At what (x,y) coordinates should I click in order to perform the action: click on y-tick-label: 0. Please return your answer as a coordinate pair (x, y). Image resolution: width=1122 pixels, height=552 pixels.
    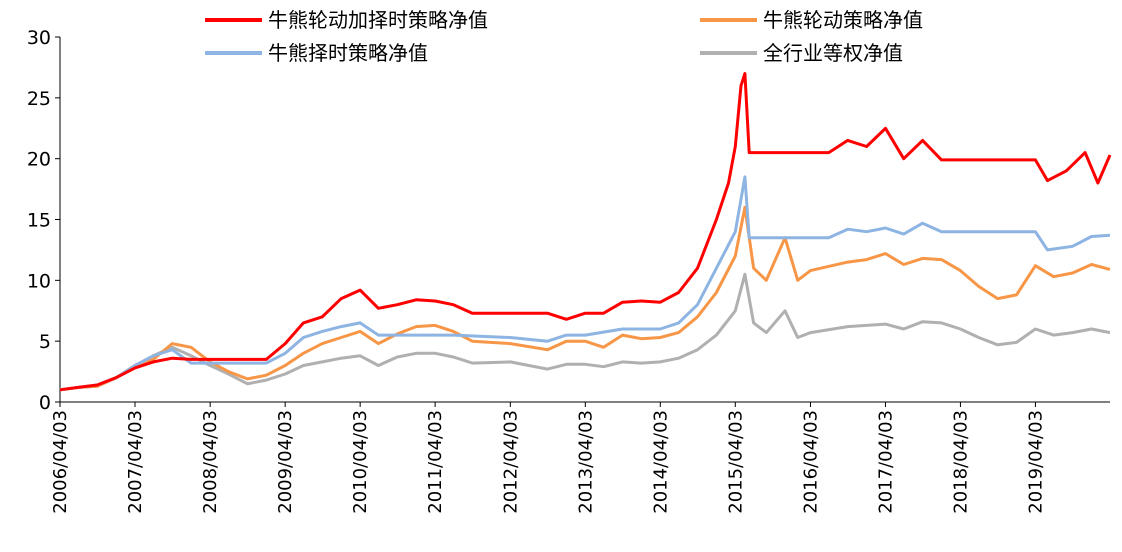
    Looking at the image, I should click on (45, 403).